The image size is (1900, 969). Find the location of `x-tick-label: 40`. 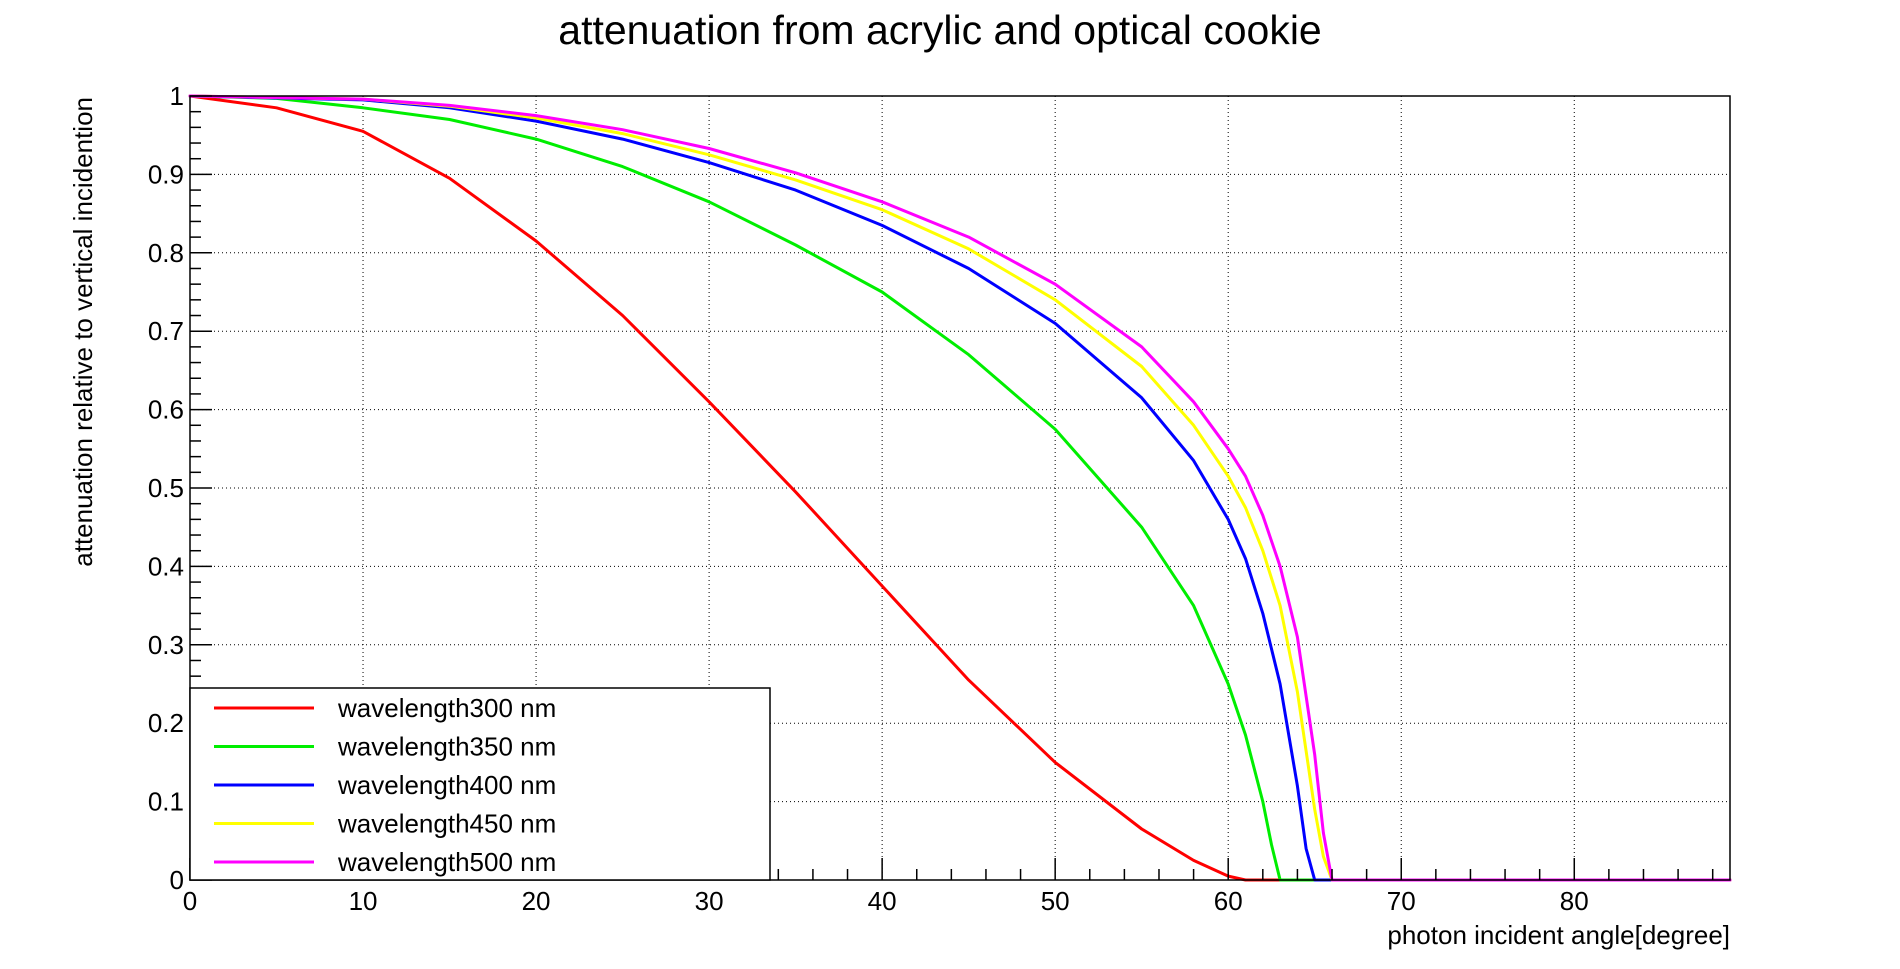

x-tick-label: 40 is located at coordinates (882, 901).